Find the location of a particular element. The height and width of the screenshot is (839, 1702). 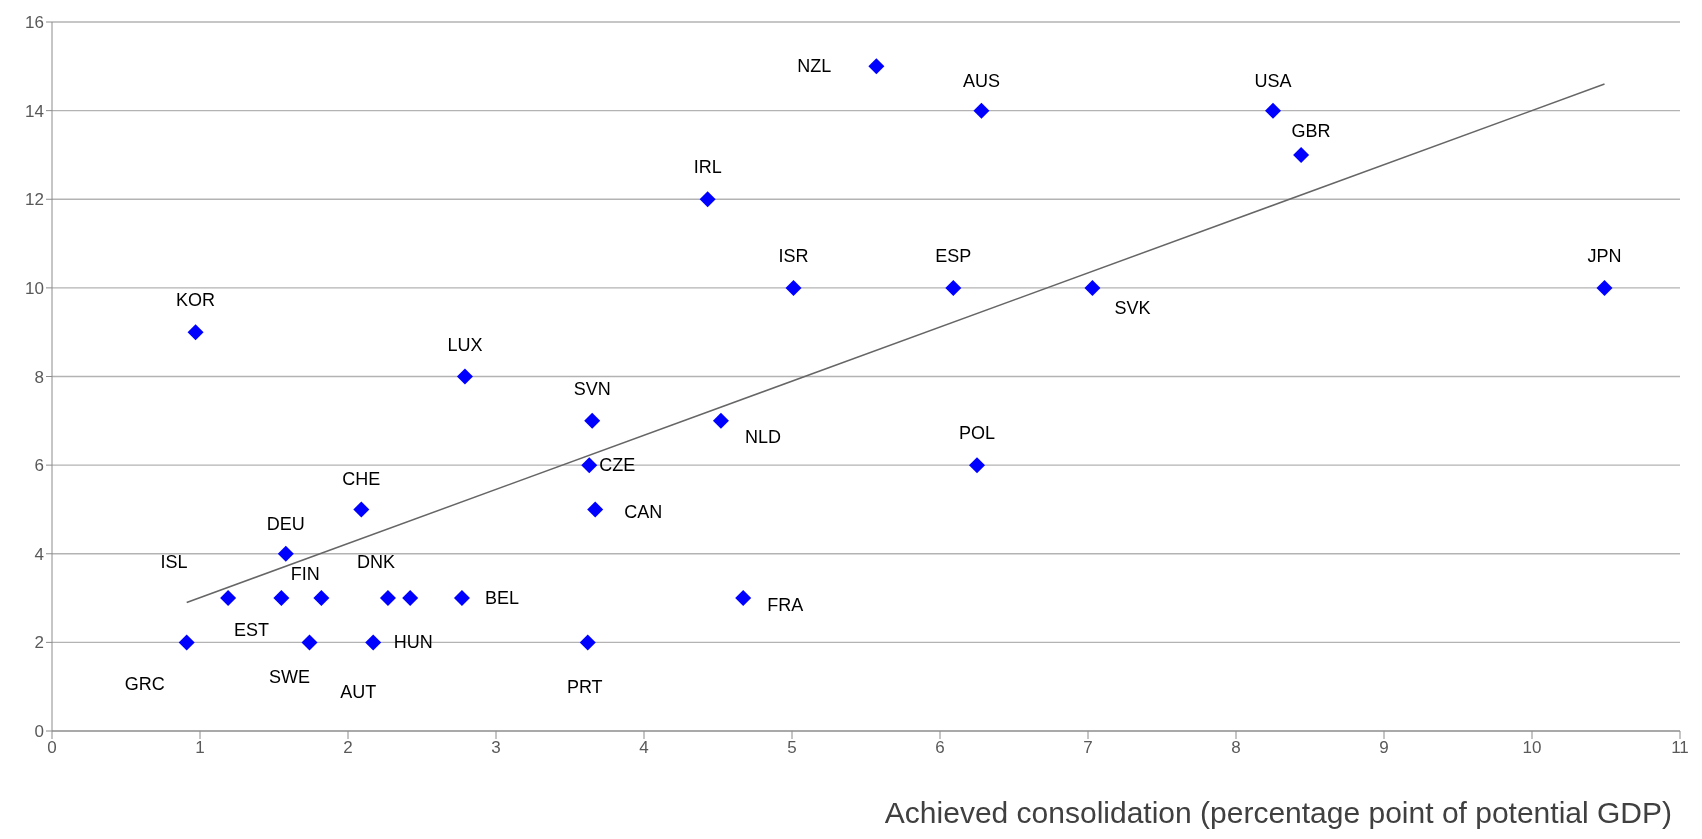

x-tick-label: 4 is located at coordinates (644, 748).